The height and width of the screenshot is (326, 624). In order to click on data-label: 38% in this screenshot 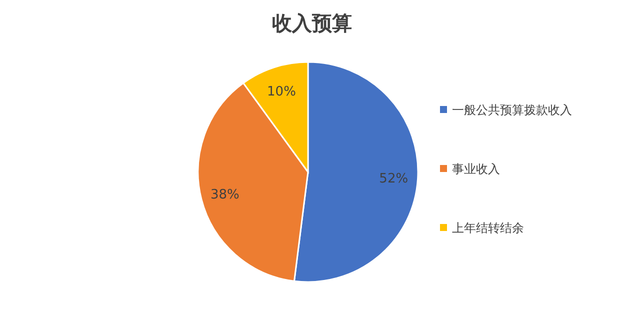, I will do `click(225, 194)`.